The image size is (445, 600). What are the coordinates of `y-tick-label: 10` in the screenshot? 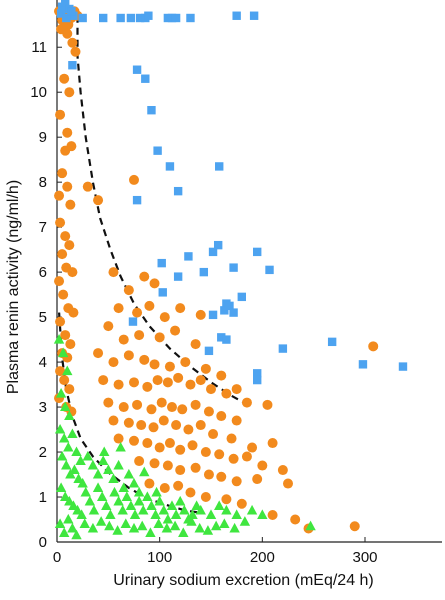 It's located at (38, 92).